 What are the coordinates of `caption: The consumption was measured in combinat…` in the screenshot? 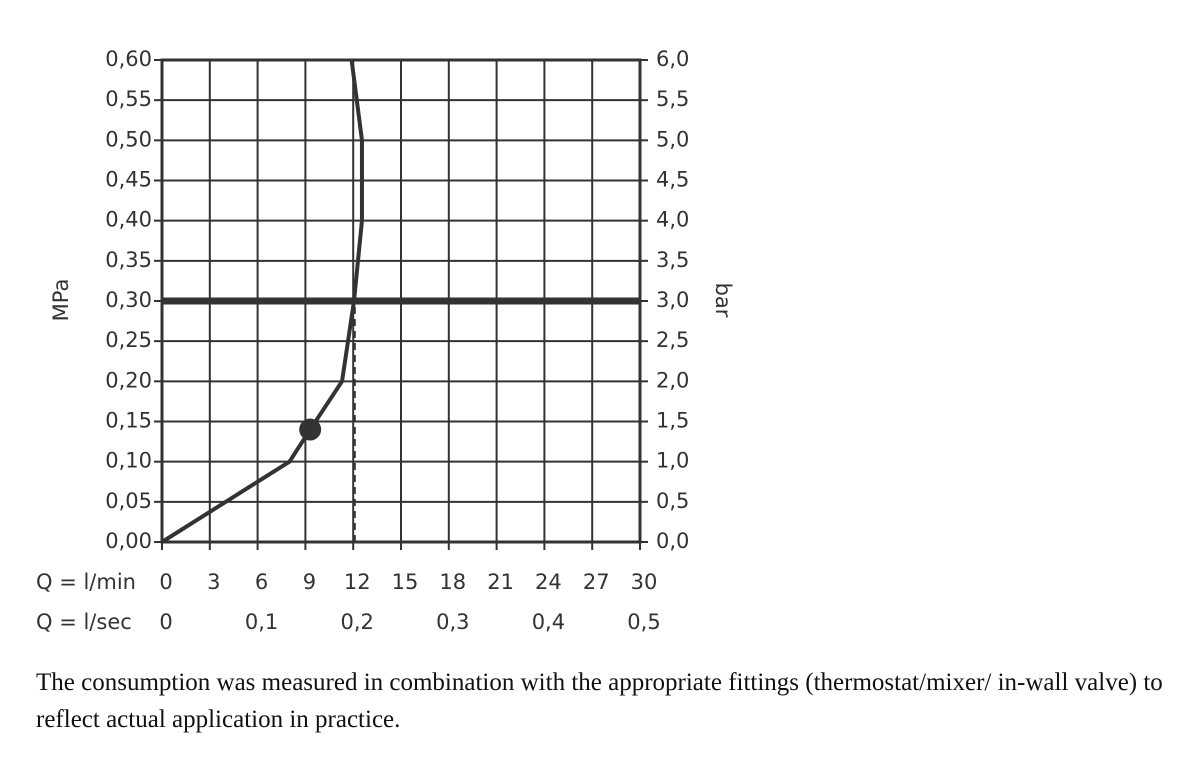 It's located at (599, 701).